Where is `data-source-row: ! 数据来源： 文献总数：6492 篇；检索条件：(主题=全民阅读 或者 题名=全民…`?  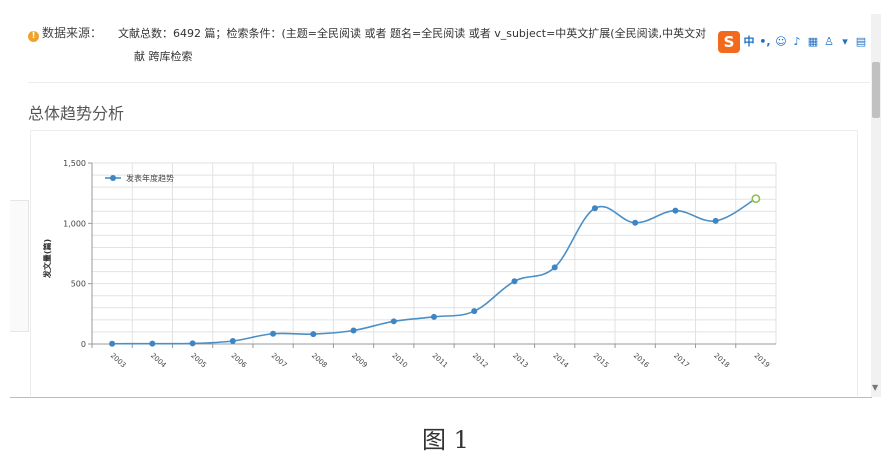 data-source-row: ! 数据来源： 文献总数：6492 篇；检索条件：(主题=全民阅读 或者 题名=全民… is located at coordinates (438, 33).